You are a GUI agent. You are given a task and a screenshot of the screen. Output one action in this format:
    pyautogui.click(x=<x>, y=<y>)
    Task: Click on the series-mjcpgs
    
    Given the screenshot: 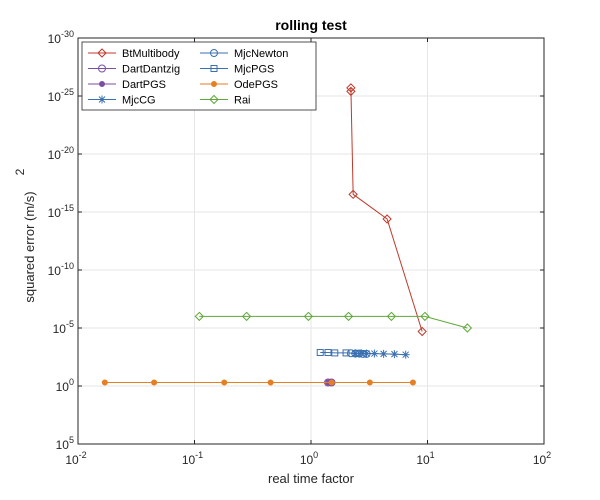 What is the action you would take?
    pyautogui.click(x=338, y=353)
    